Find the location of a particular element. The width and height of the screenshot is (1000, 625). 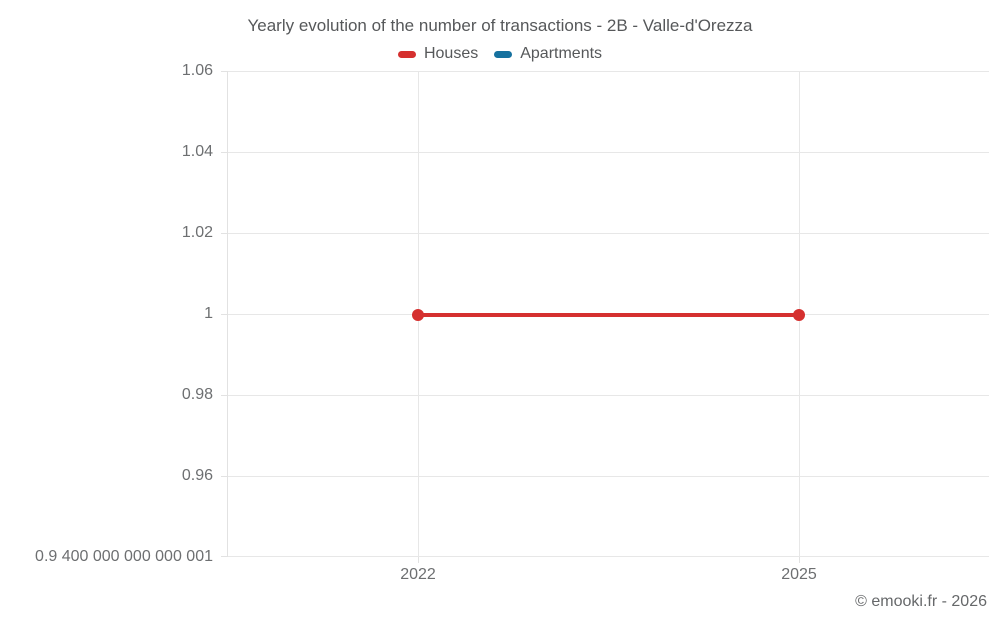

houses-series-line is located at coordinates (608, 315).